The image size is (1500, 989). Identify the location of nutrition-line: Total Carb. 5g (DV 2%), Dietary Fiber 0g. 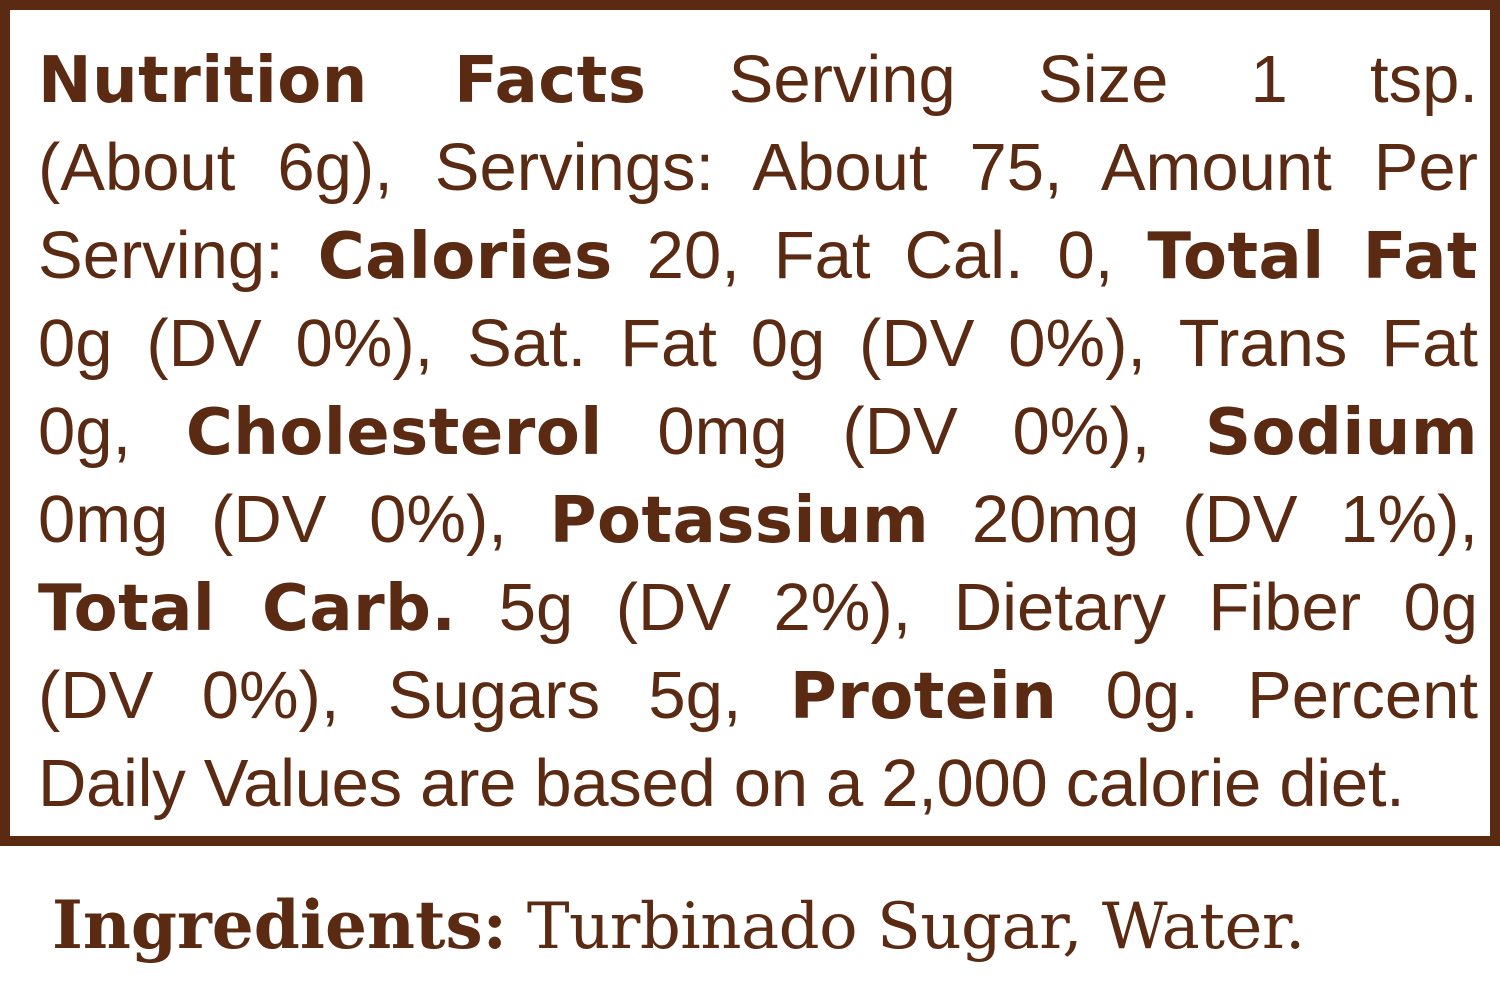
(758, 608).